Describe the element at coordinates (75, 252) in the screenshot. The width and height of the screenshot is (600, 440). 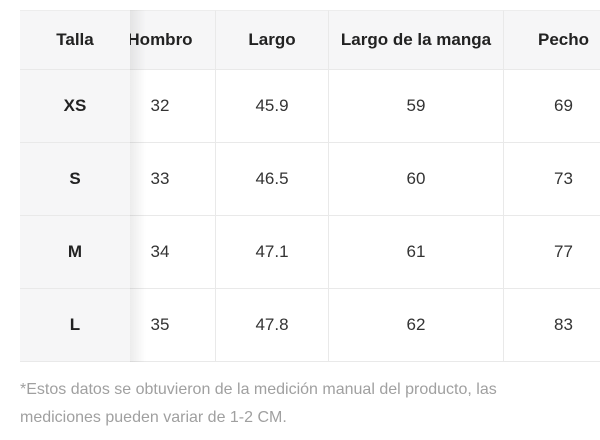
I see `size-label-m: M` at that location.